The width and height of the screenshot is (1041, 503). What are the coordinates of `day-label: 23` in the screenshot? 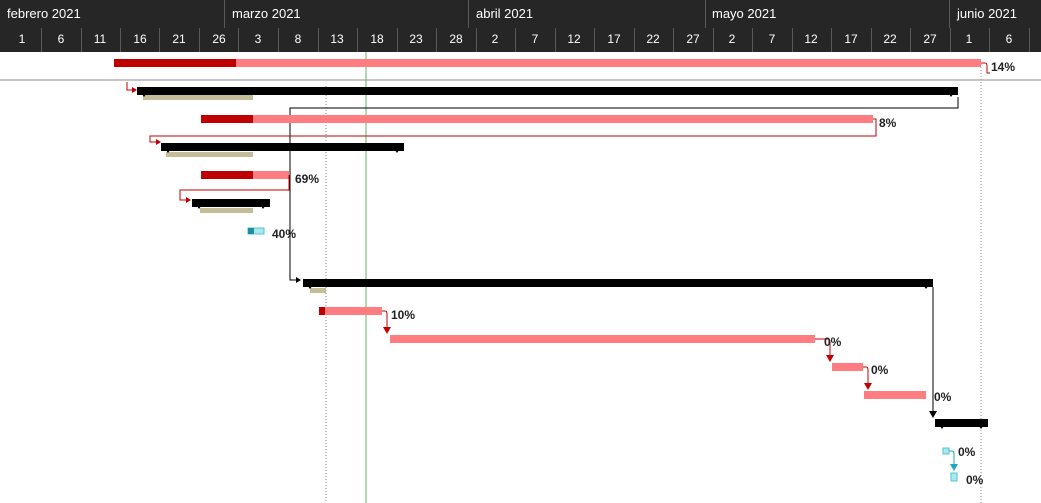 It's located at (416, 39).